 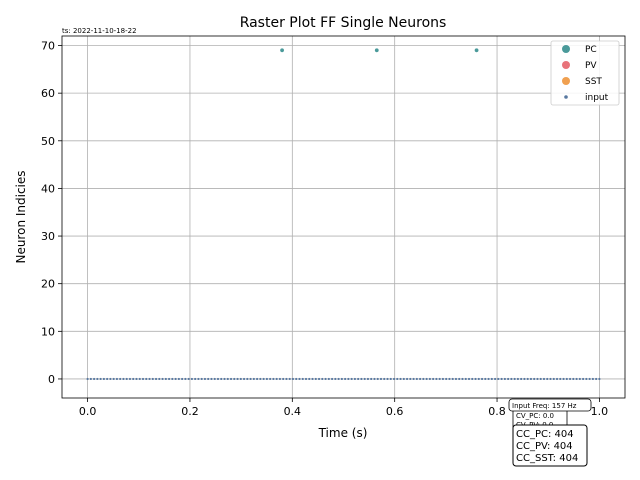 What do you see at coordinates (48, 236) in the screenshot?
I see `y-tick-label: 30` at bounding box center [48, 236].